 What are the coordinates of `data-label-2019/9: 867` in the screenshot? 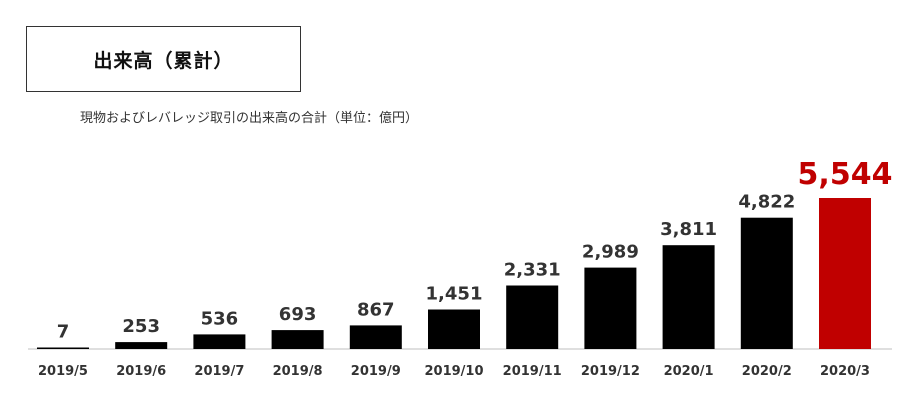 It's located at (376, 309).